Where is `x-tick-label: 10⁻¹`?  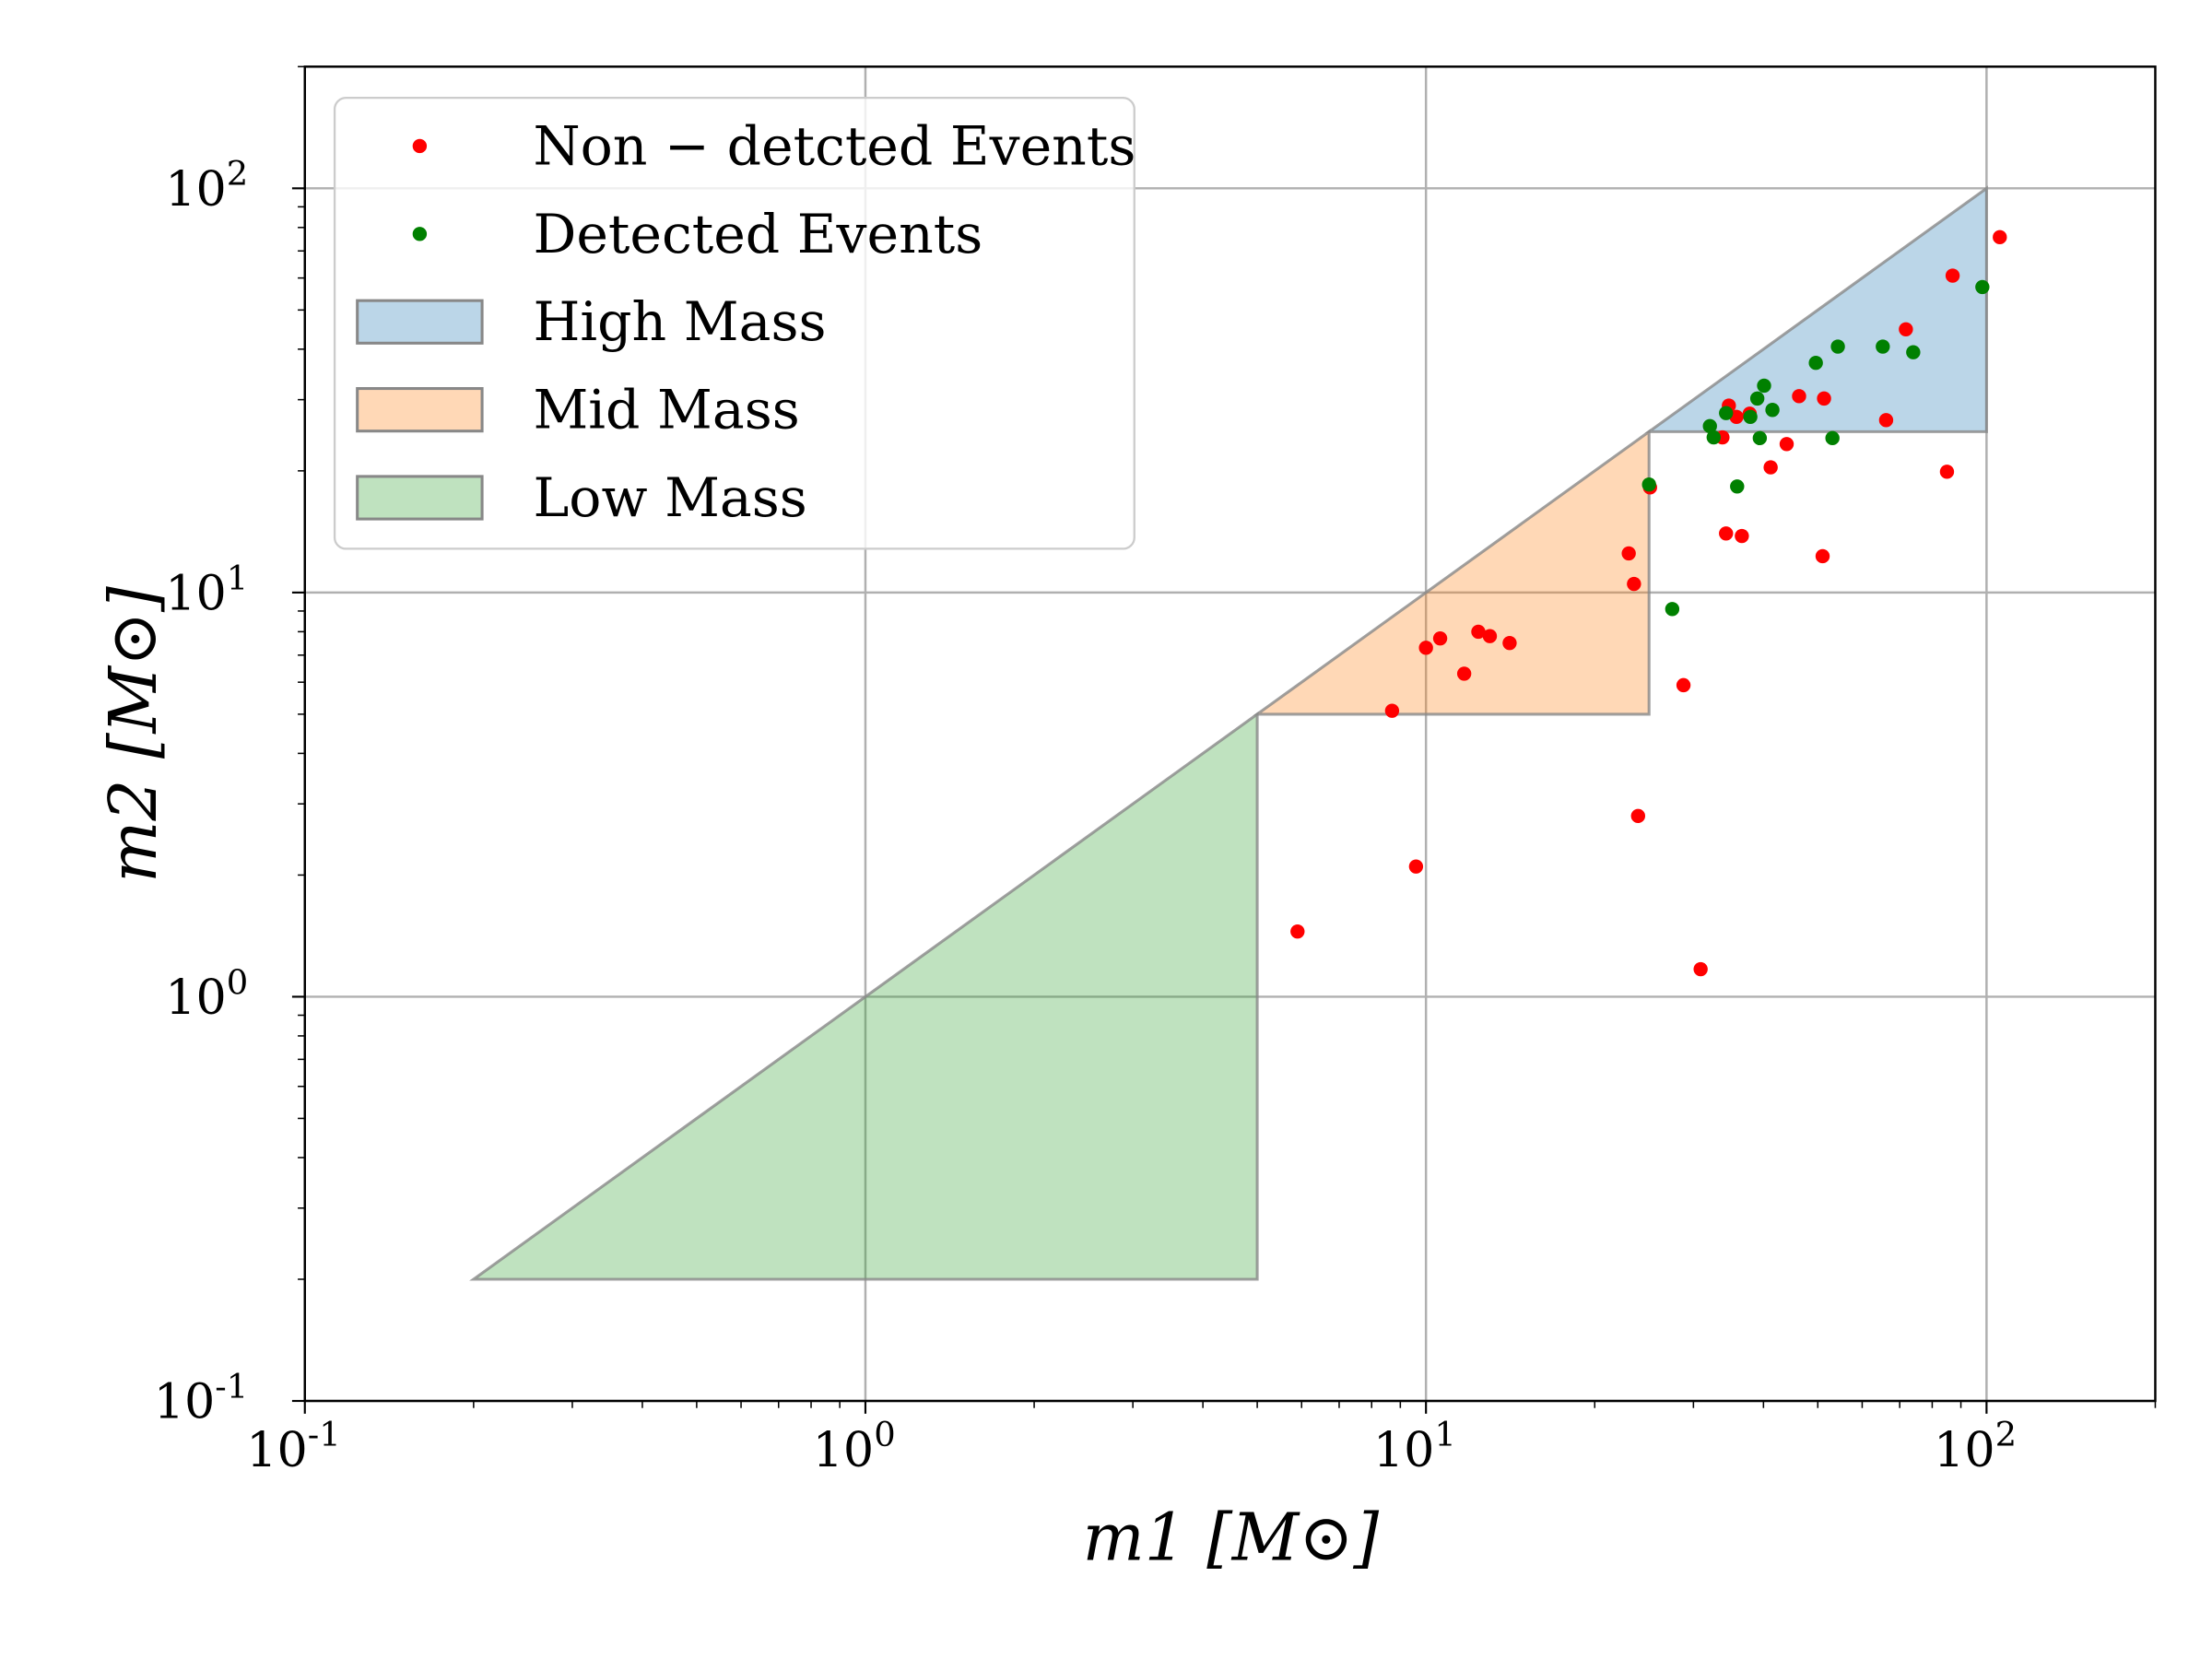 x-tick-label: 10⁻¹ is located at coordinates (293, 1446).